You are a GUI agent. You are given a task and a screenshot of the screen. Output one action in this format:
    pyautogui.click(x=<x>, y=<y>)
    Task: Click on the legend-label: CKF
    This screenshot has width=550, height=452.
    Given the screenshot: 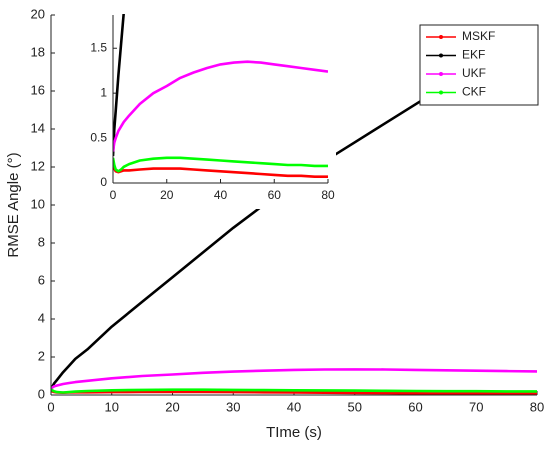 What is the action you would take?
    pyautogui.click(x=474, y=92)
    